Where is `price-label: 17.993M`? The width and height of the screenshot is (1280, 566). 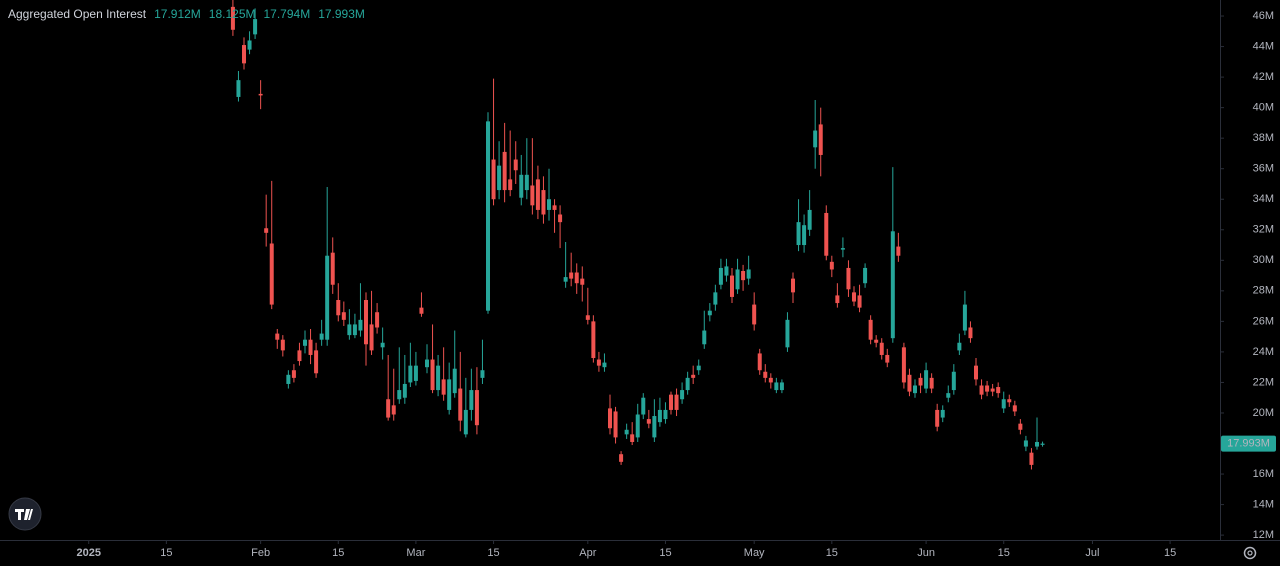
price-label: 17.993M is located at coordinates (1248, 444).